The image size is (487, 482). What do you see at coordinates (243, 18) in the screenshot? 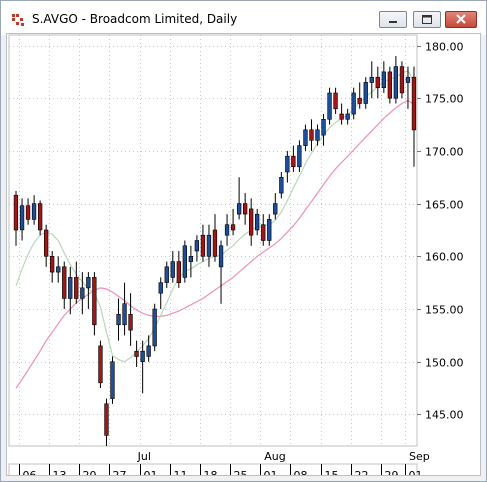
I see `title-bar: S.AVGO - Broadcom Limited, Daily` at bounding box center [243, 18].